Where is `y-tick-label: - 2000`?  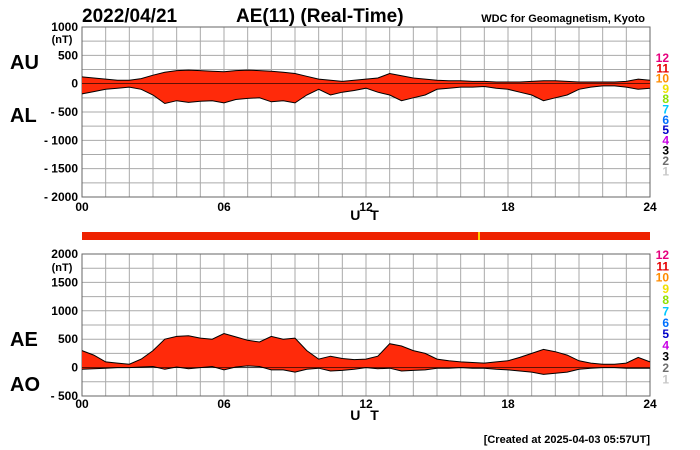 y-tick-label: - 2000 is located at coordinates (61, 197).